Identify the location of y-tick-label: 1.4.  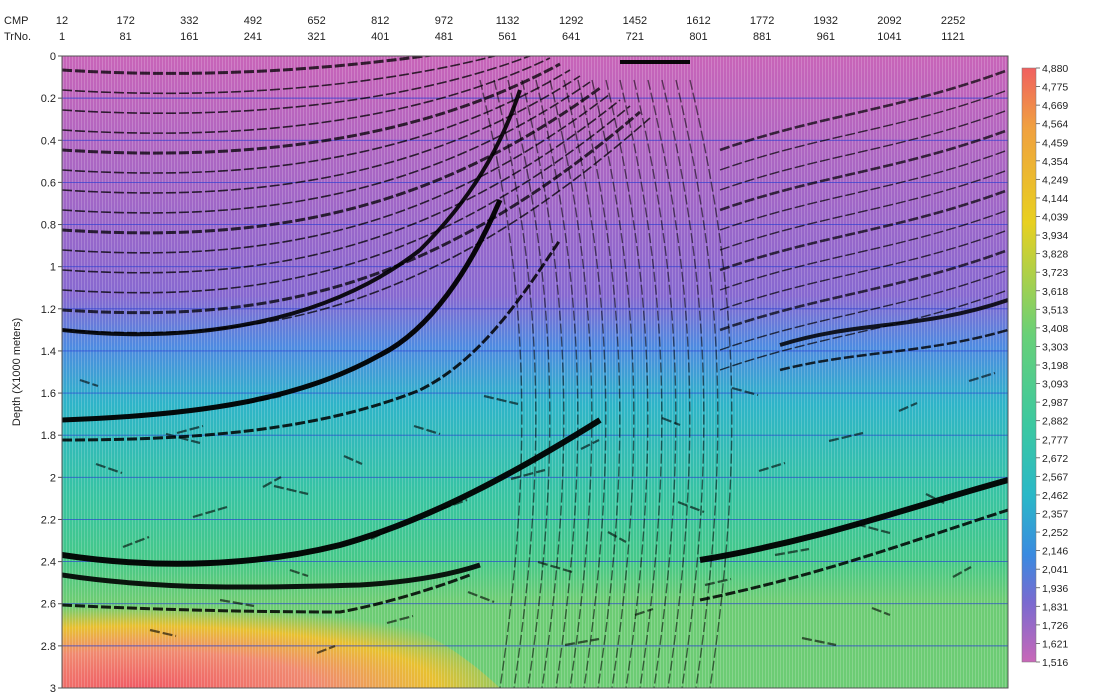
(48, 352).